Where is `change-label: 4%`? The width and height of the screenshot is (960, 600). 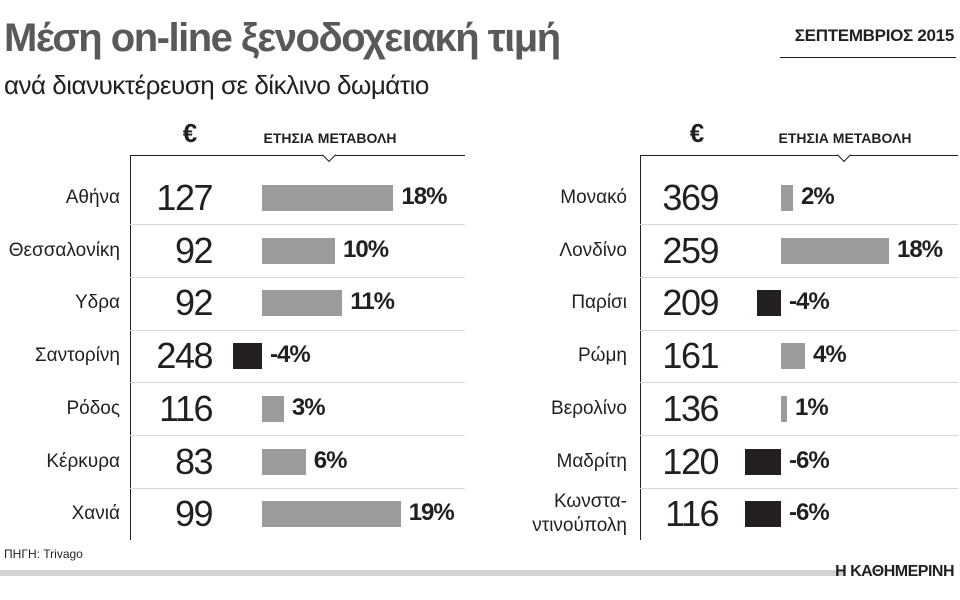
change-label: 4% is located at coordinates (830, 355).